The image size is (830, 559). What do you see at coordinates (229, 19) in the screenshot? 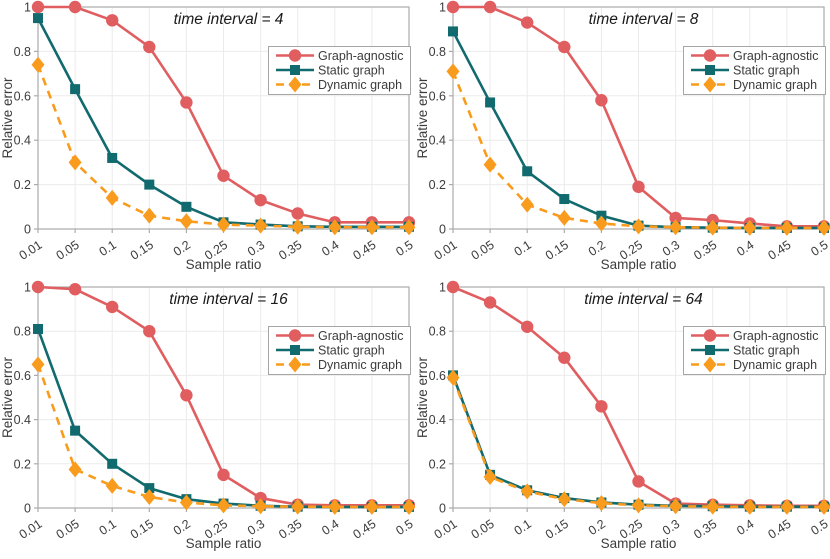
I see `chart-title: time interval = 4` at bounding box center [229, 19].